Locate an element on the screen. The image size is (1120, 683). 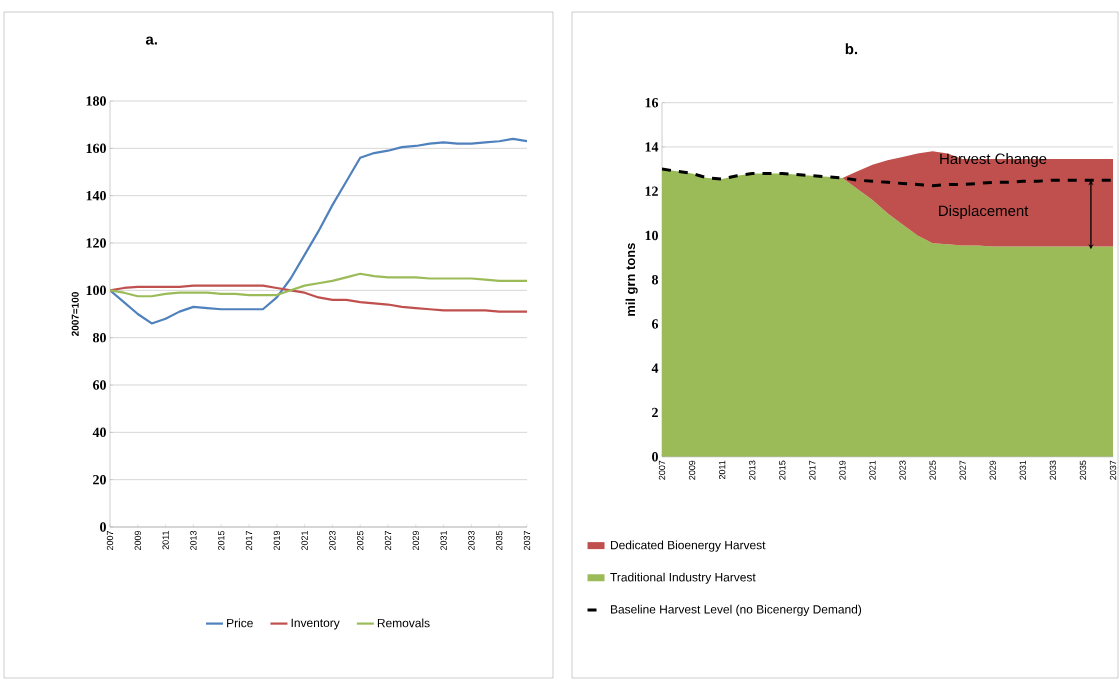
chart-title: a. is located at coordinates (151, 40).